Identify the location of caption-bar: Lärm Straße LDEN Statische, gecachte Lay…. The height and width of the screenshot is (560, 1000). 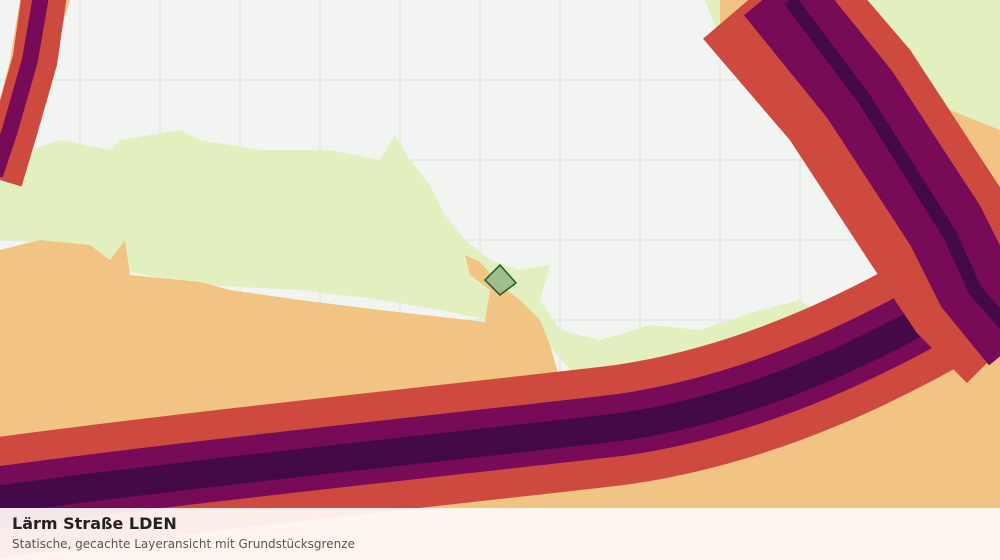
(500, 534).